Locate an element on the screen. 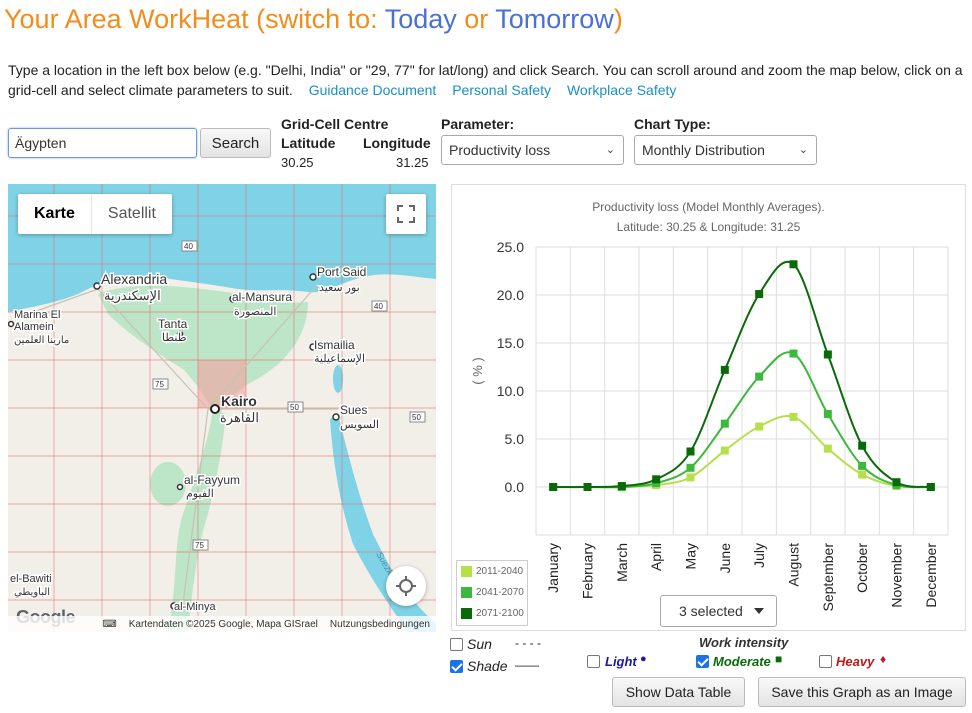 The width and height of the screenshot is (972, 713). heavy-checkbox is located at coordinates (825, 661).